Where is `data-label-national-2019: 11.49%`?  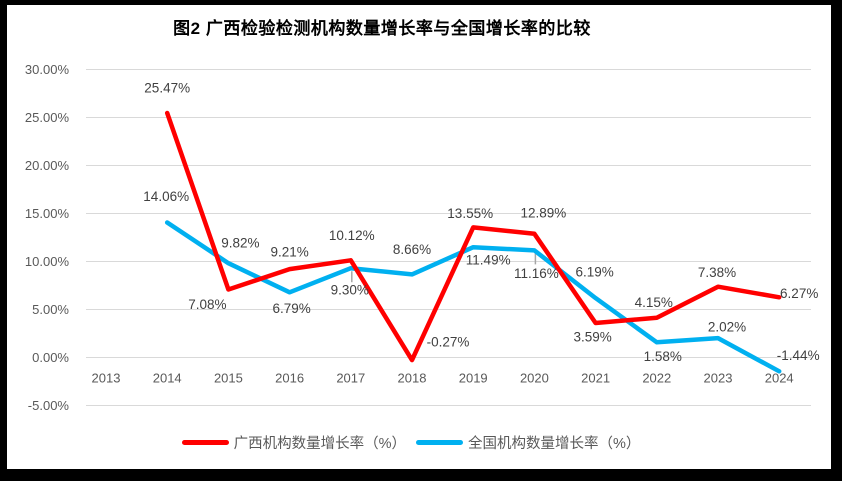
data-label-national-2019: 11.49% is located at coordinates (488, 260).